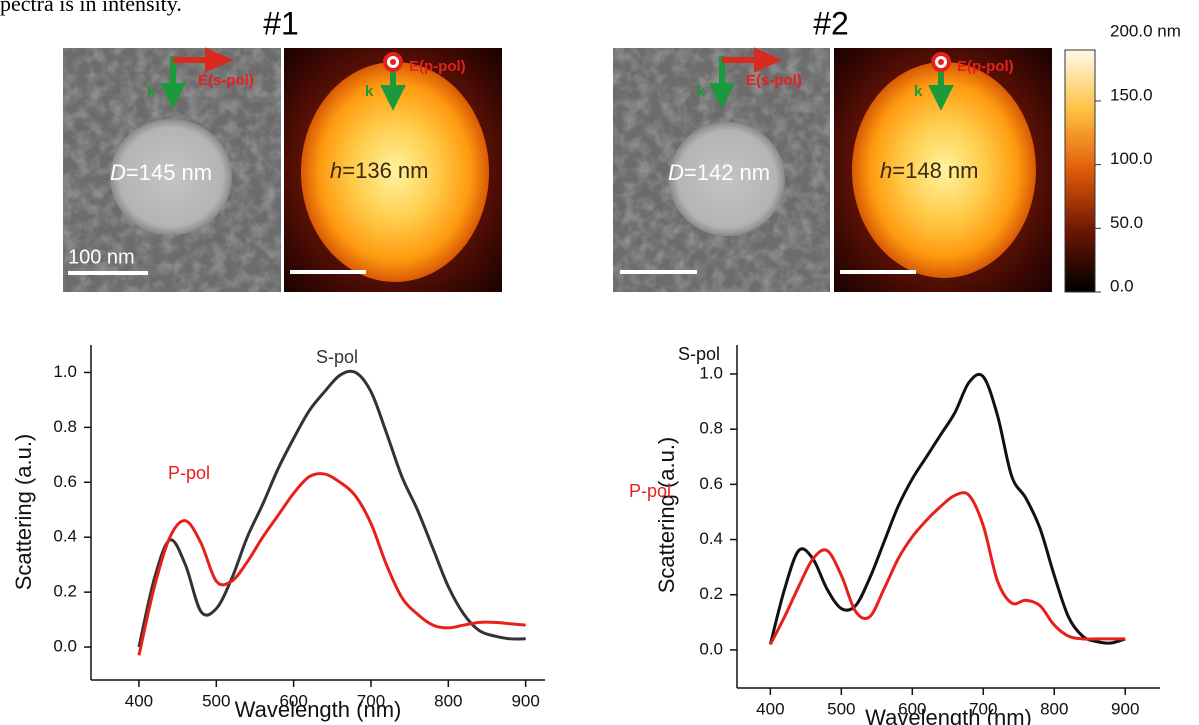 Image resolution: width=1199 pixels, height=725 pixels. I want to click on diameter: D=145 nm, so click(161, 172).